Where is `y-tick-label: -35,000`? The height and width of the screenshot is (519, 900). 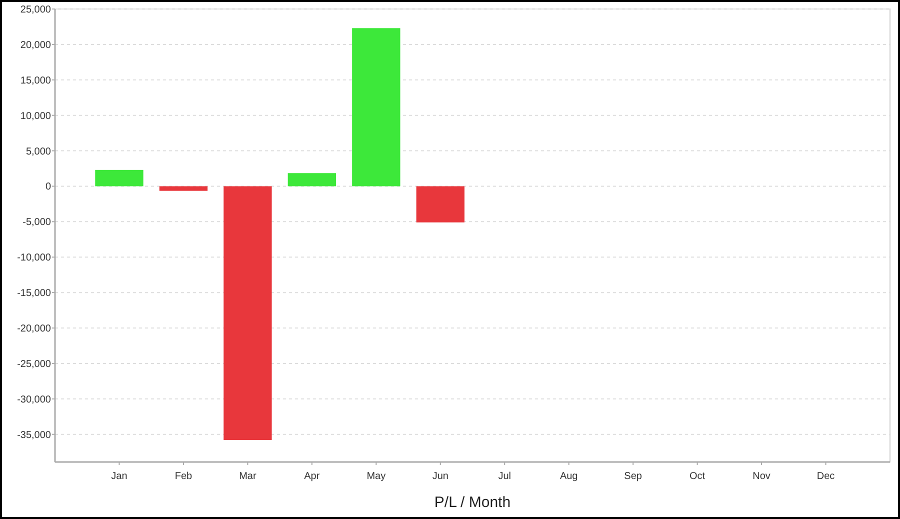
y-tick-label: -35,000 is located at coordinates (34, 435).